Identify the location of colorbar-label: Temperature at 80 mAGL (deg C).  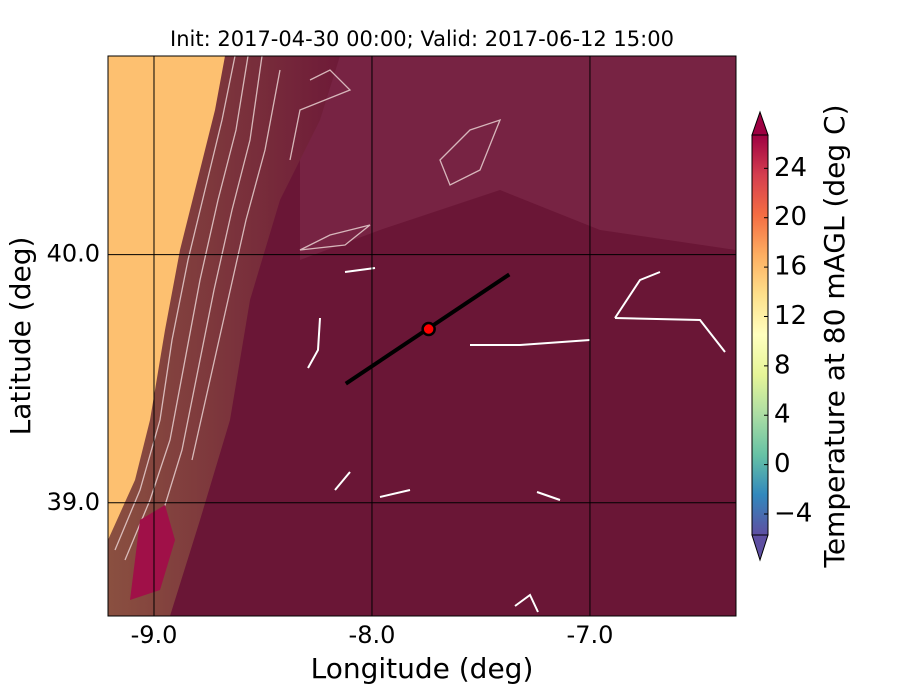
(834, 336).